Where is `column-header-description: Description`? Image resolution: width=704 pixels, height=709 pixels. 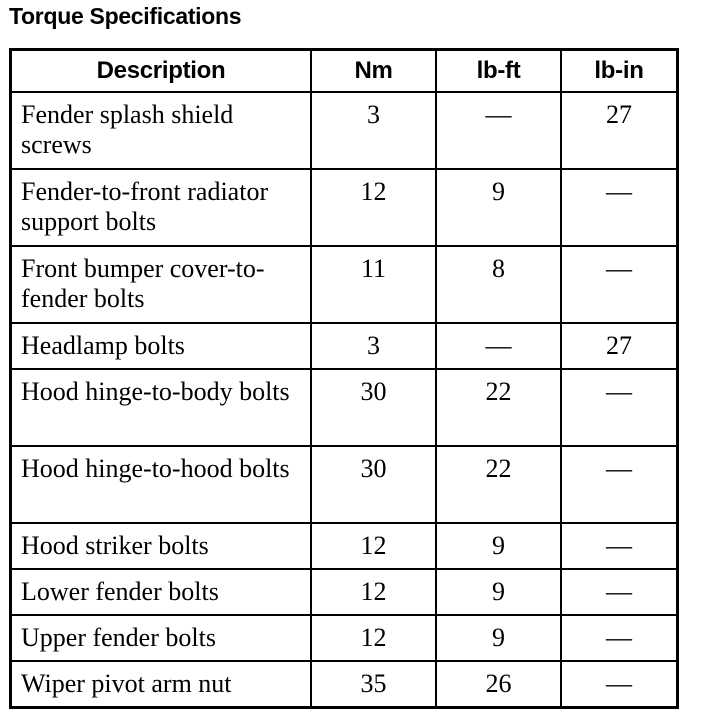 column-header-description: Description is located at coordinates (160, 70).